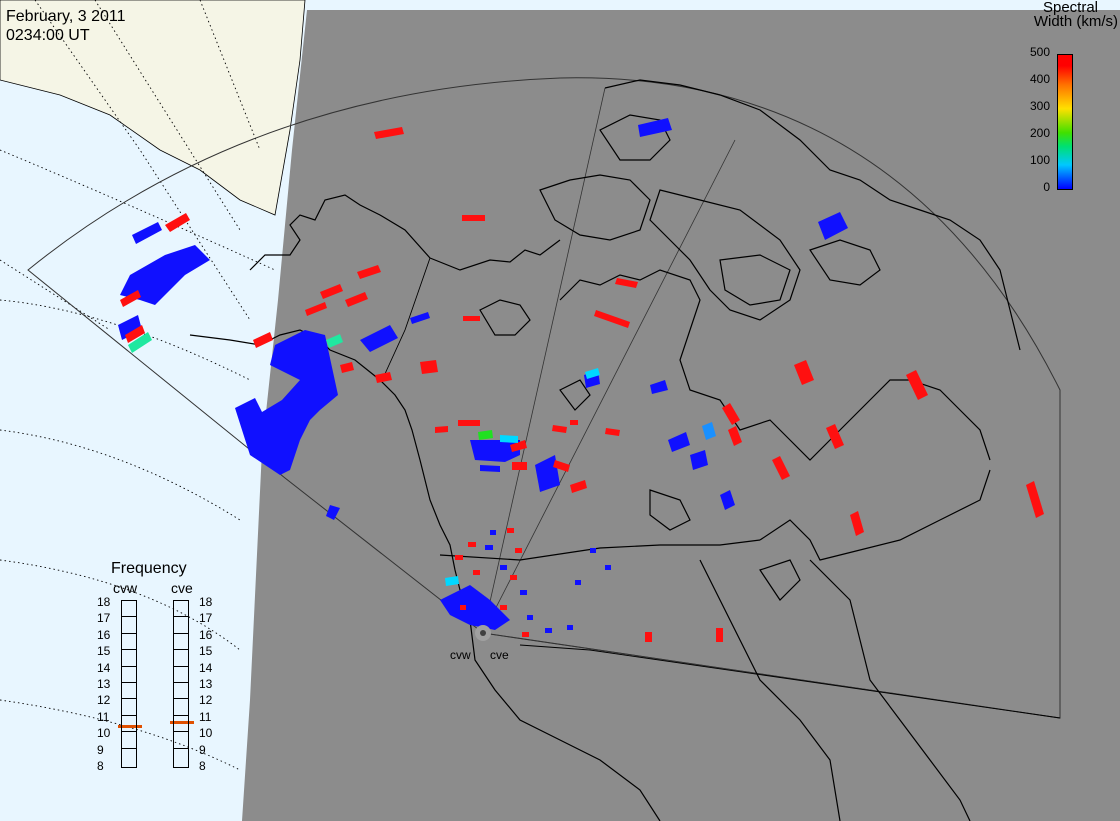 This screenshot has width=1120, height=821. I want to click on frequency-tick-cvw: 8, so click(100, 766).